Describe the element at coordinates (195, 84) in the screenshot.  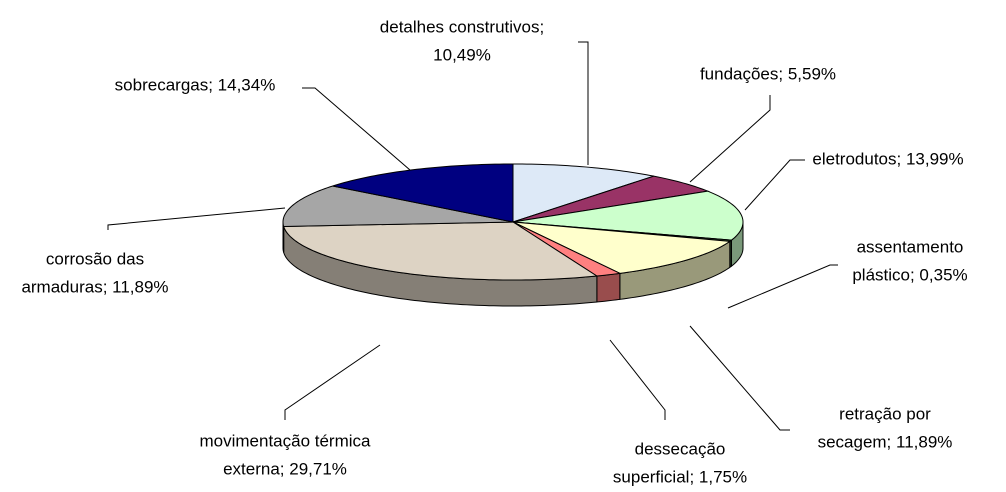
I see `data-label: sobrecargas; 14,34%` at that location.